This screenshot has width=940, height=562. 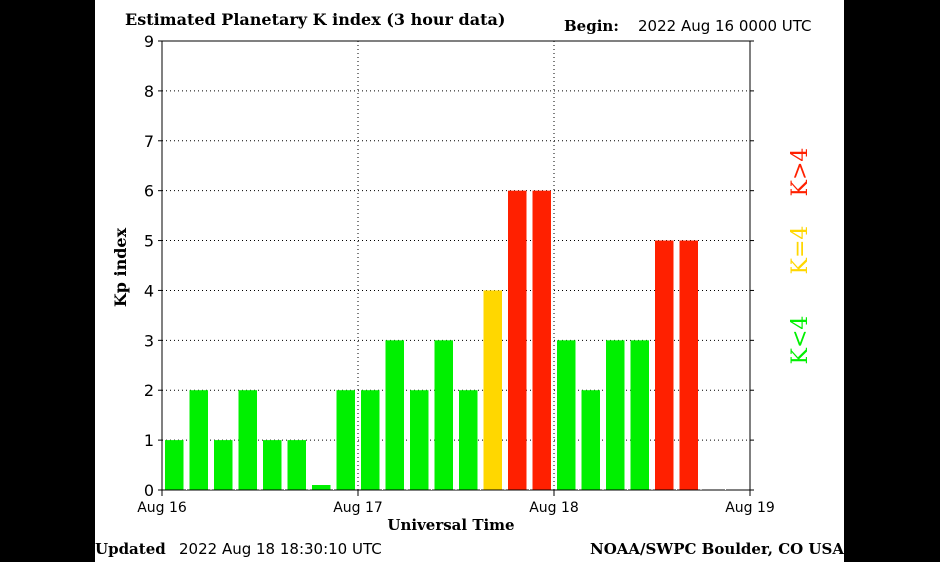 What do you see at coordinates (130, 549) in the screenshot?
I see `updated-label: Updated` at bounding box center [130, 549].